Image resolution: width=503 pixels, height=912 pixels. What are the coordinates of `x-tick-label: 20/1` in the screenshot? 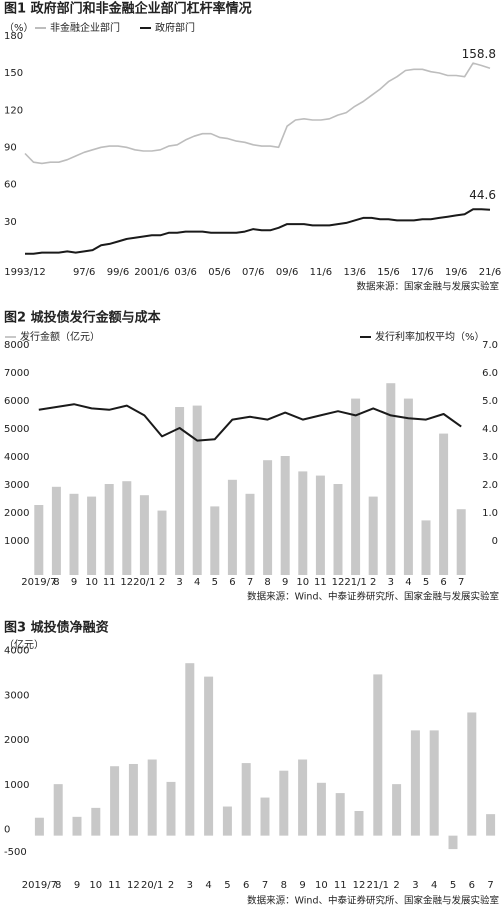 It's located at (152, 885).